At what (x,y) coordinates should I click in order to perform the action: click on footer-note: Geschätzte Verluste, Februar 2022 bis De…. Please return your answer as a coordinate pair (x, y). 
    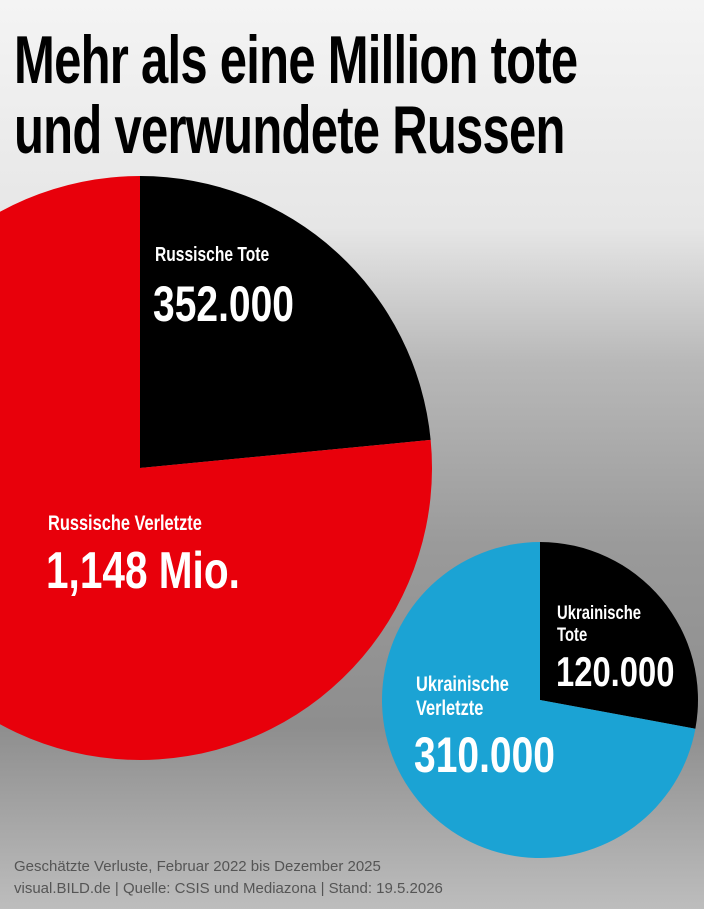
    Looking at the image, I should click on (197, 866).